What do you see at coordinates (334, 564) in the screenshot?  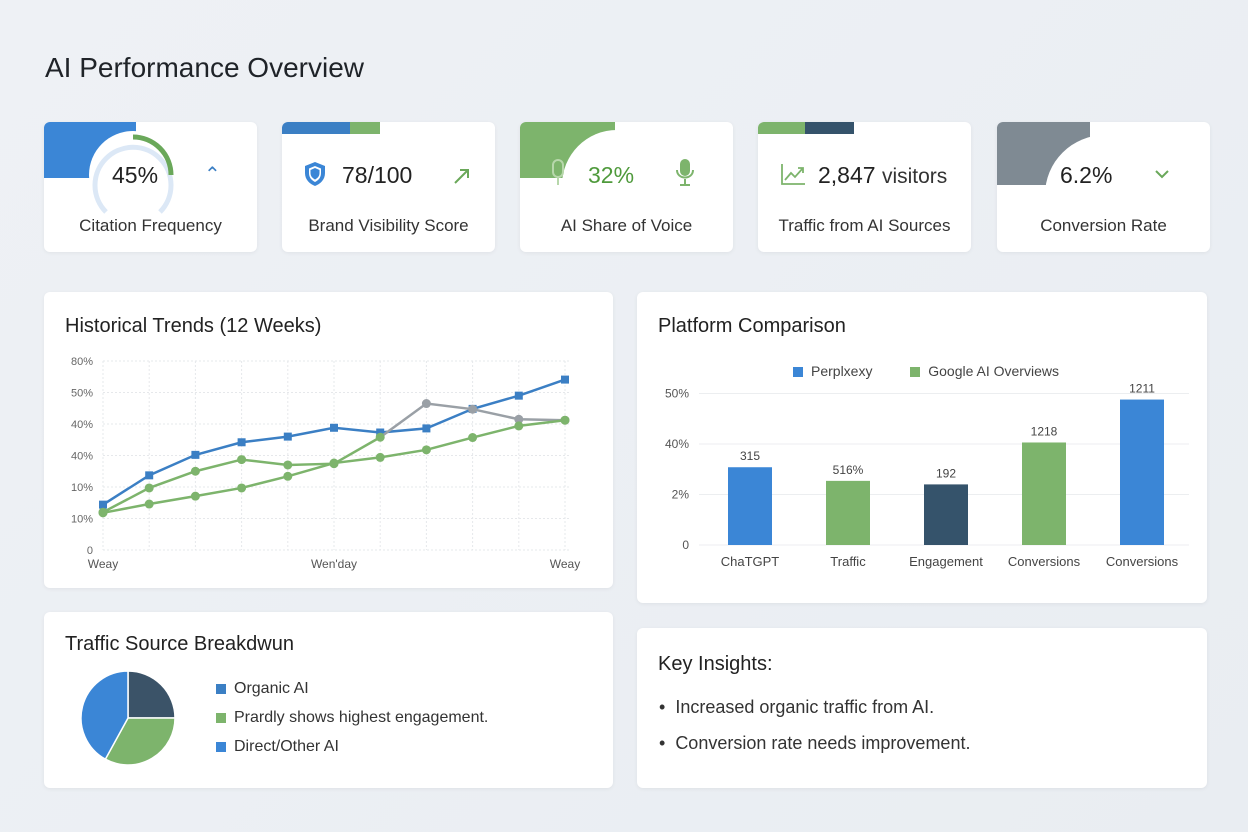 I see `x-tick-label: Wen'day` at bounding box center [334, 564].